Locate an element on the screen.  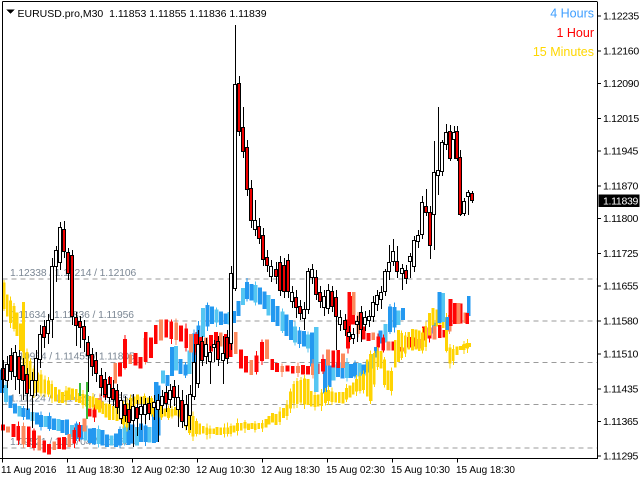
svg-text: 4 Hours is located at coordinates (572, 14).